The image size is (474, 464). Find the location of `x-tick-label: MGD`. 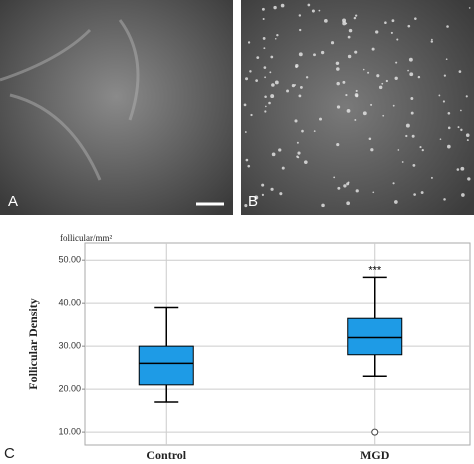

x-tick-label: MGD is located at coordinates (375, 455).